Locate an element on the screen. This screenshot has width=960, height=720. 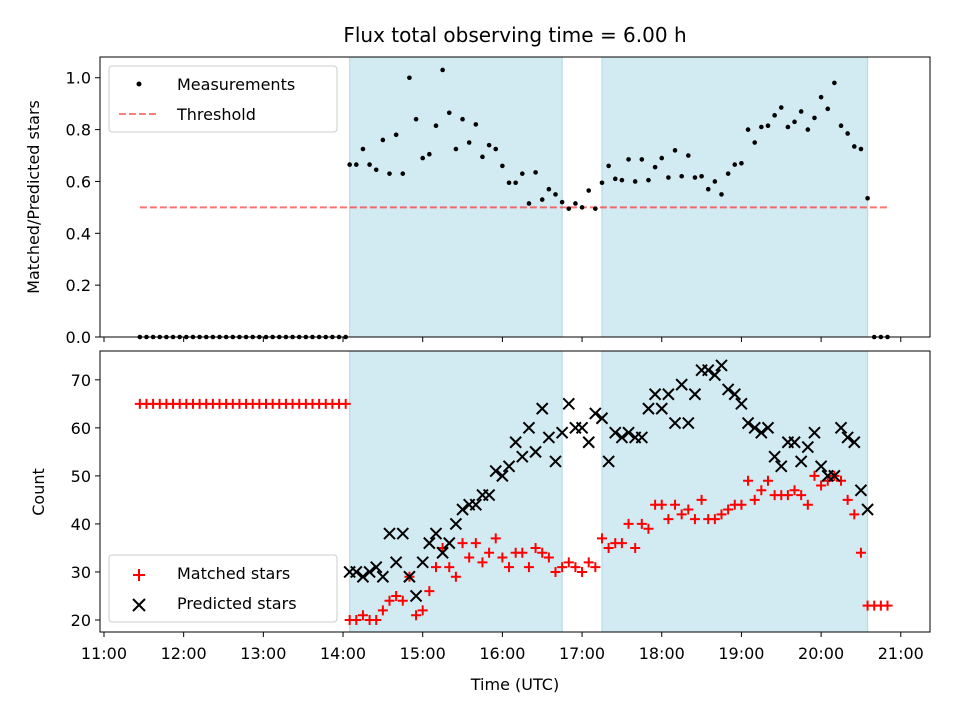
y-tick-label: 40 is located at coordinates (81, 524).